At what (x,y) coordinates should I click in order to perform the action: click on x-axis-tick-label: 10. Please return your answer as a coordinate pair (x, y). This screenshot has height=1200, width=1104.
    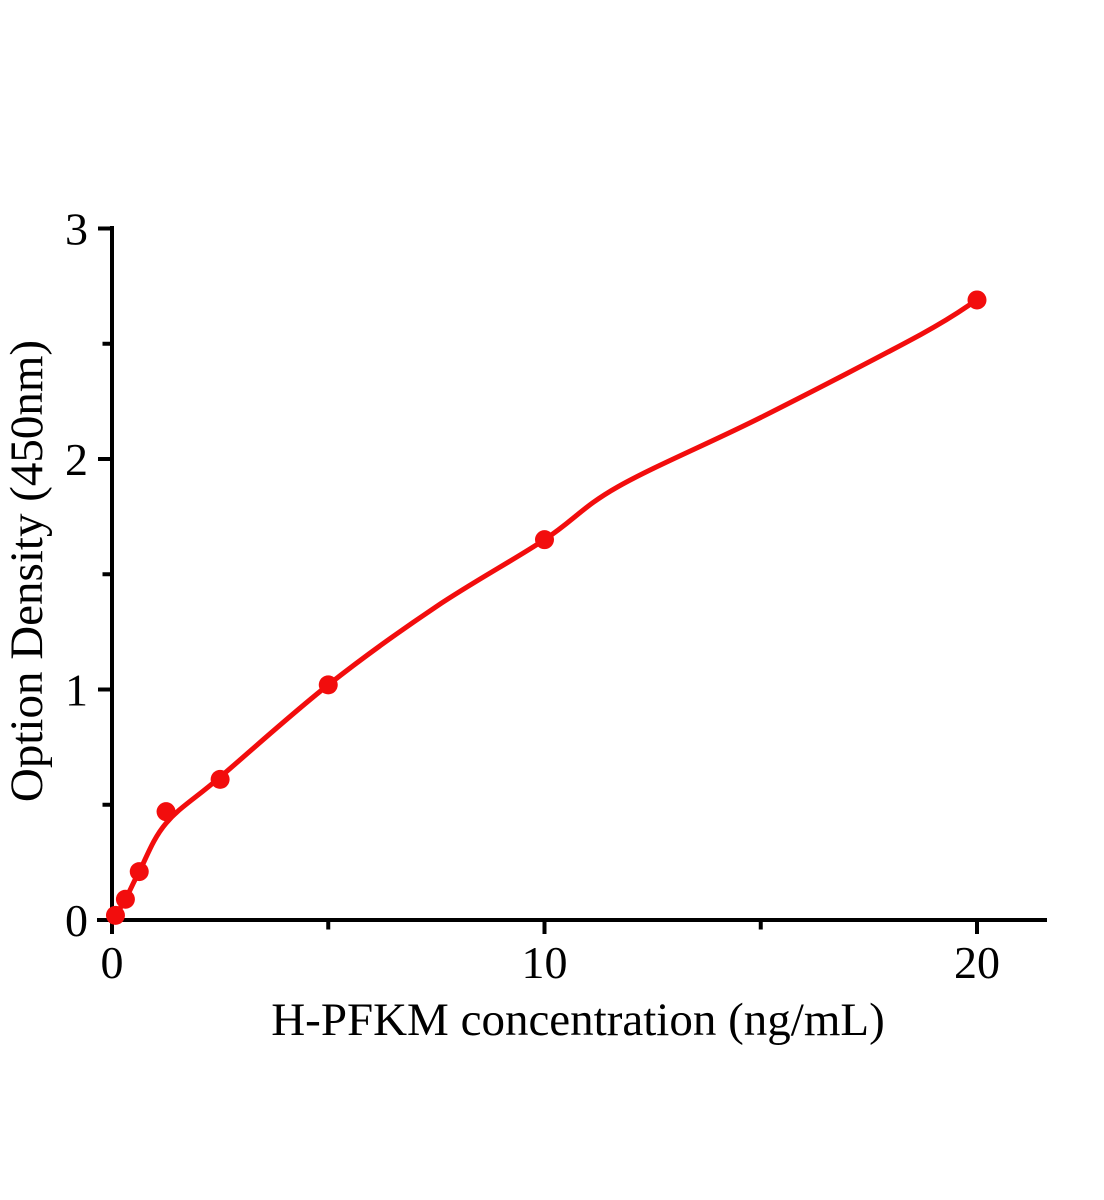
    Looking at the image, I should click on (545, 962).